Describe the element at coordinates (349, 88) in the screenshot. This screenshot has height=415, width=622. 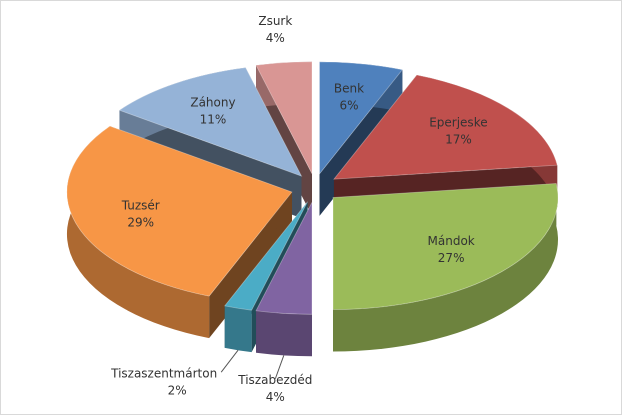
I see `slice-label: Benk` at that location.